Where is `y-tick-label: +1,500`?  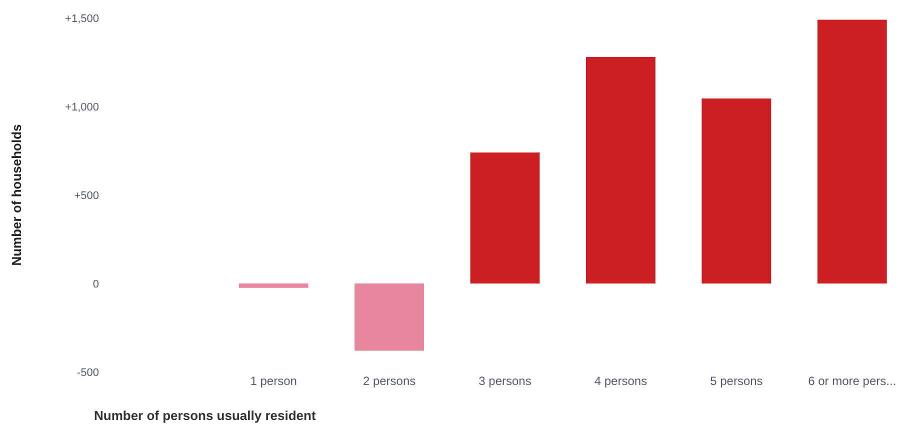 y-tick-label: +1,500 is located at coordinates (82, 18).